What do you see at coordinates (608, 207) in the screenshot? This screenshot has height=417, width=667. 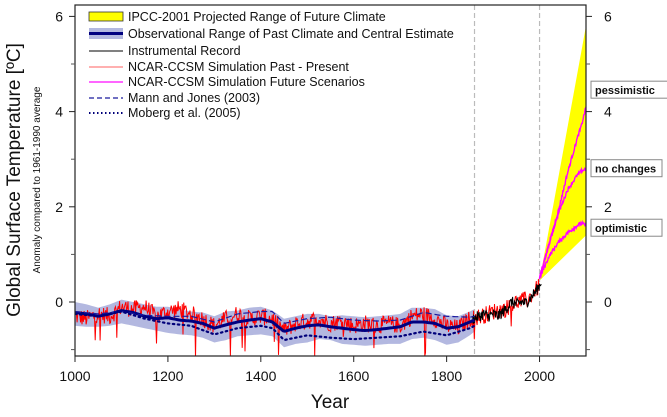 I see `y-tick-label-right: 2` at bounding box center [608, 207].